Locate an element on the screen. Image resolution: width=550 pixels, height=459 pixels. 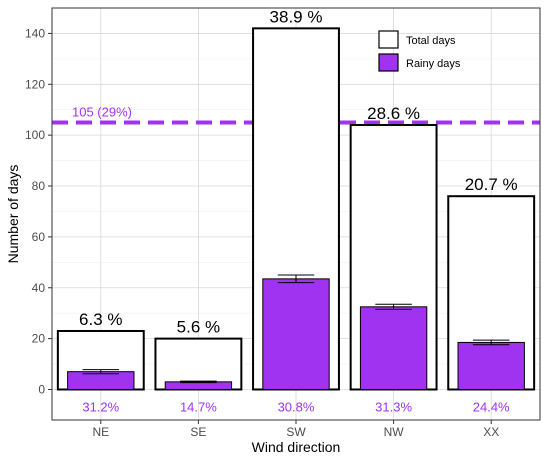
reference-line-label: 105 (29%) is located at coordinates (102, 111).